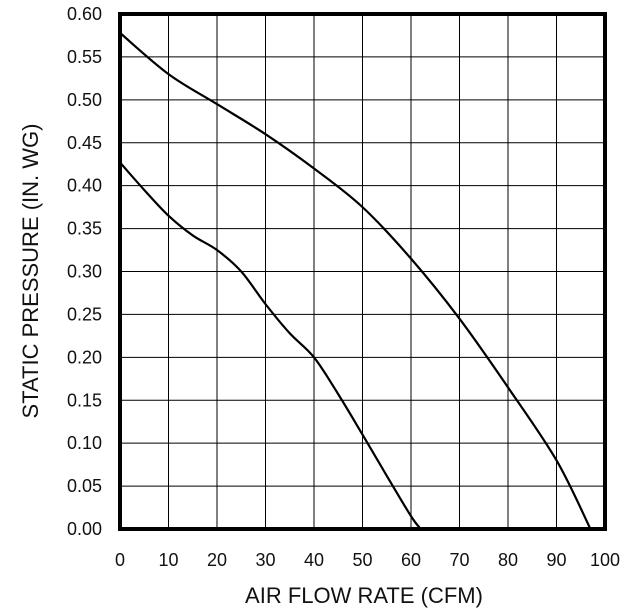  Describe the element at coordinates (84, 272) in the screenshot. I see `y-tick-label: 0.30` at that location.